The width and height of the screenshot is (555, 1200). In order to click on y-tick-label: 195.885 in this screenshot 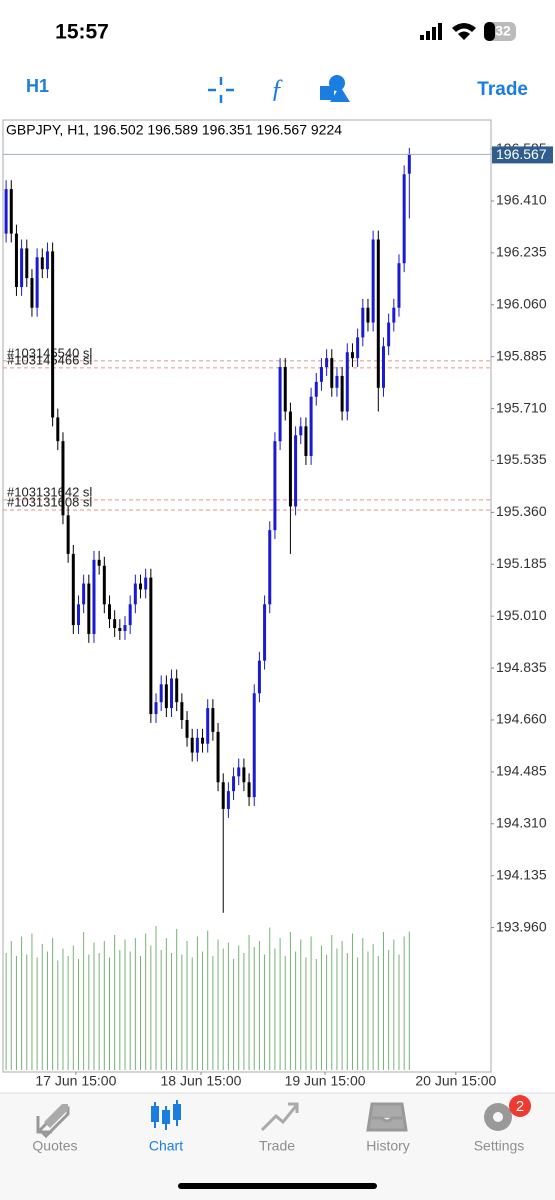, I will do `click(521, 355)`.